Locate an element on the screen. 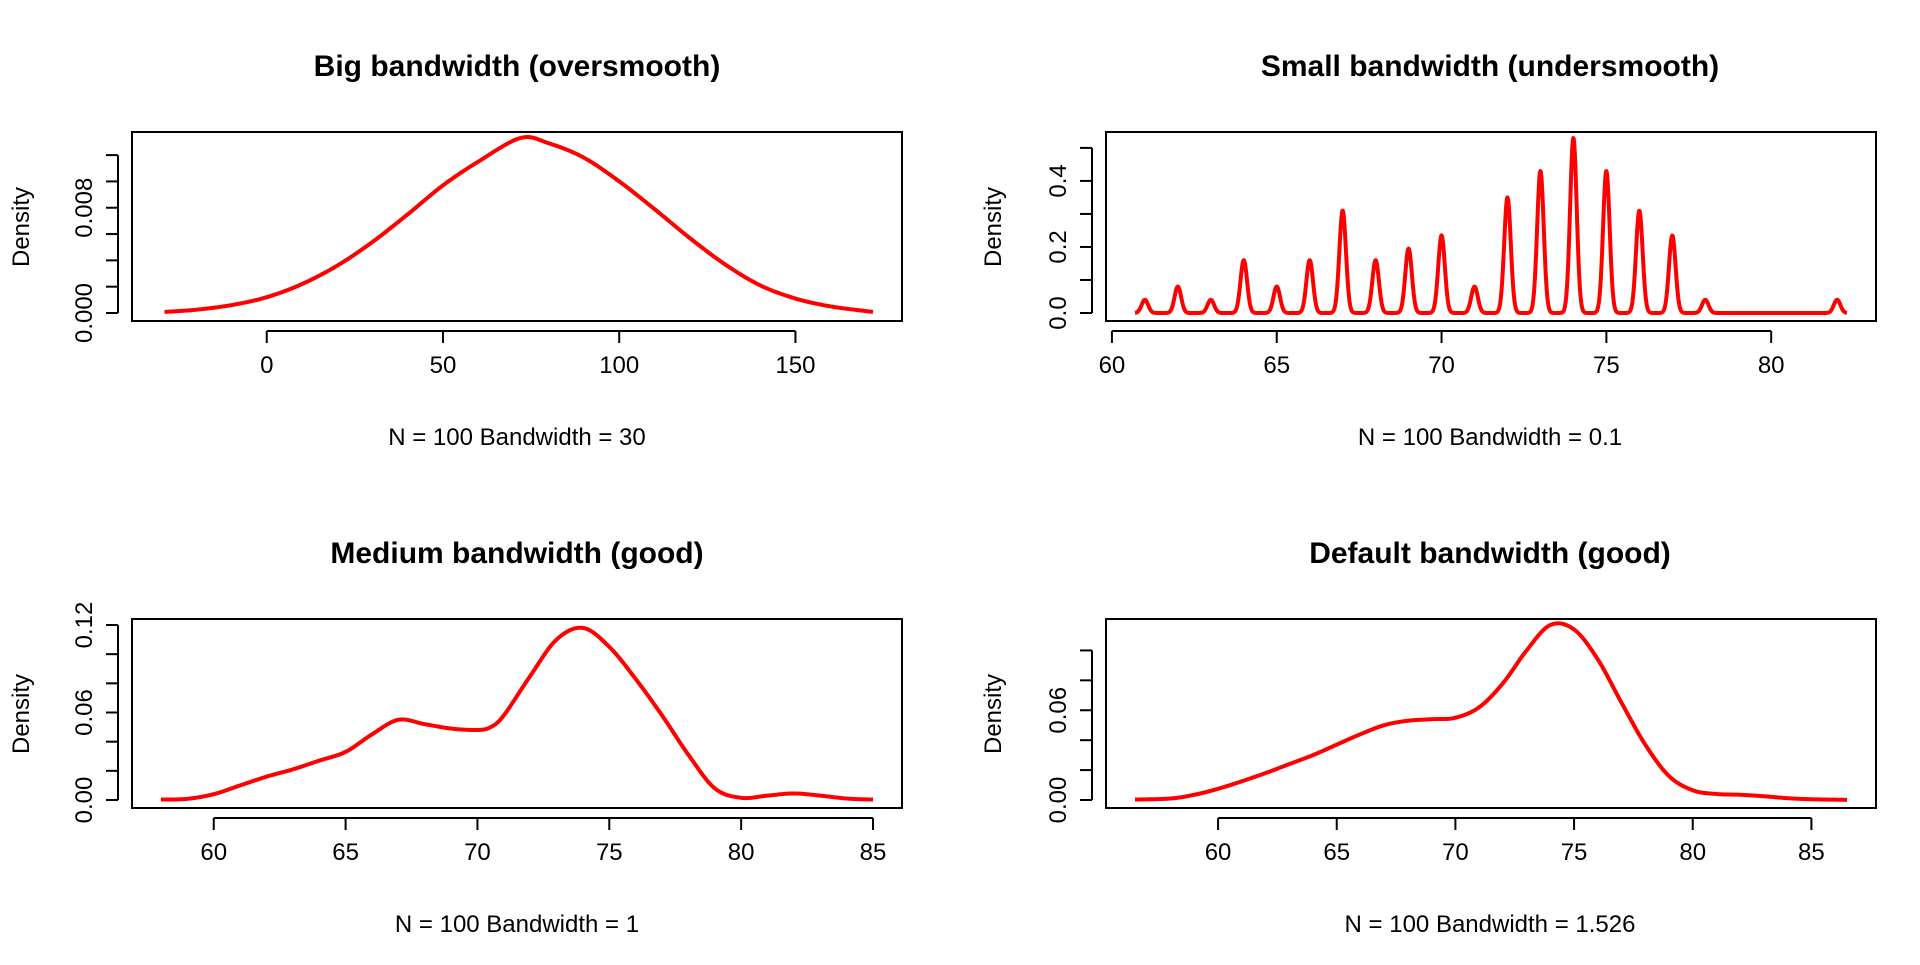 The width and height of the screenshot is (1920, 965). x-tick-label: 150 is located at coordinates (795, 365).